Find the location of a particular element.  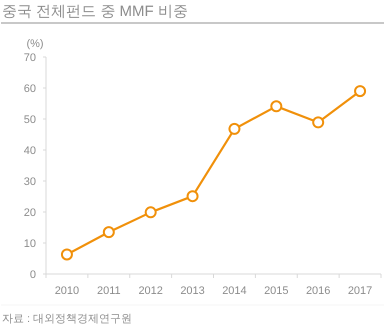

ytick: 70 is located at coordinates (30, 58).